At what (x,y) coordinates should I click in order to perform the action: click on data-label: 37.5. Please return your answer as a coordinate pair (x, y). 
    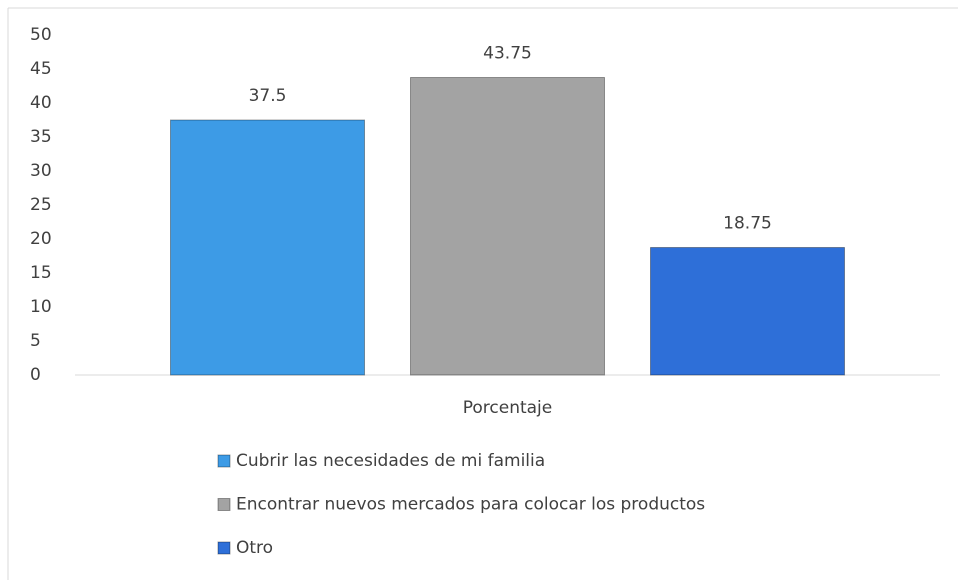
    Looking at the image, I should click on (268, 96).